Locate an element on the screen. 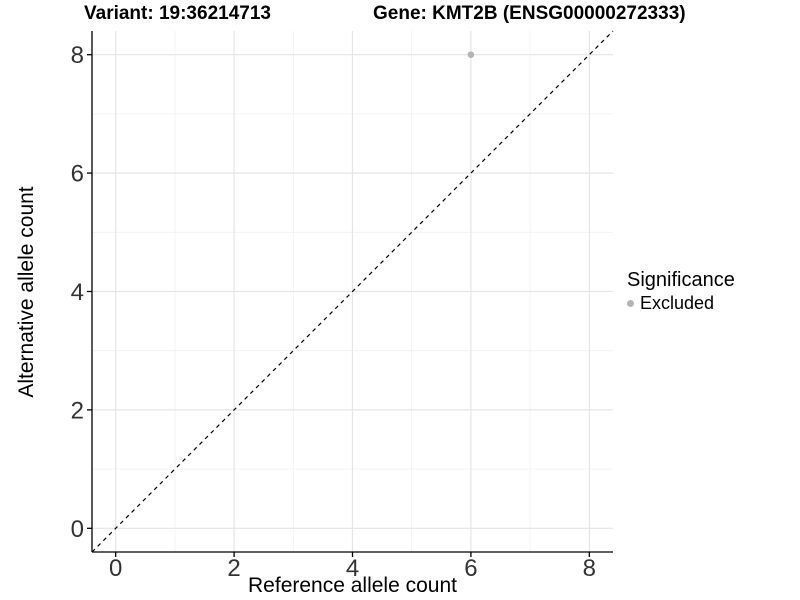 The width and height of the screenshot is (800, 600). y-tick-label: 6 is located at coordinates (77, 174).